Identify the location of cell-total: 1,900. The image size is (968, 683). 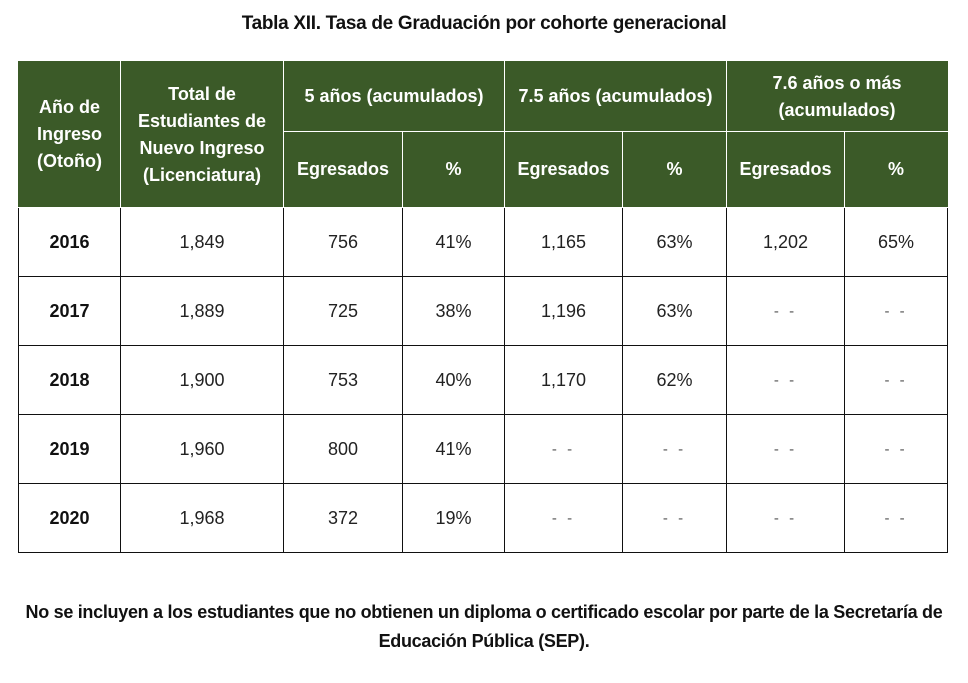
(202, 380).